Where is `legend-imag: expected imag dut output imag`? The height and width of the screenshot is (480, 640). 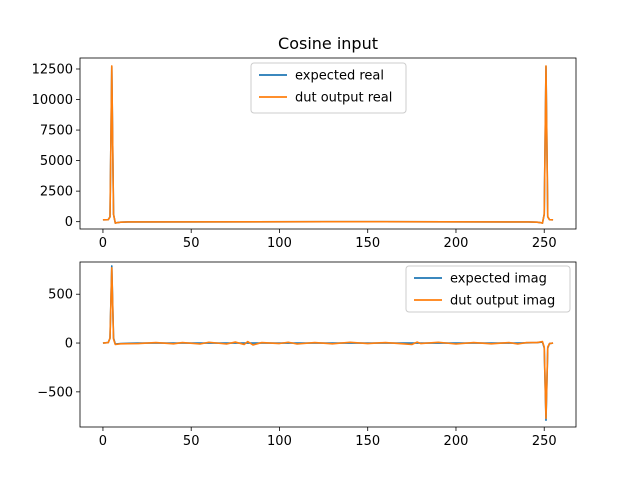 legend-imag: expected imag dut output imag is located at coordinates (488, 289).